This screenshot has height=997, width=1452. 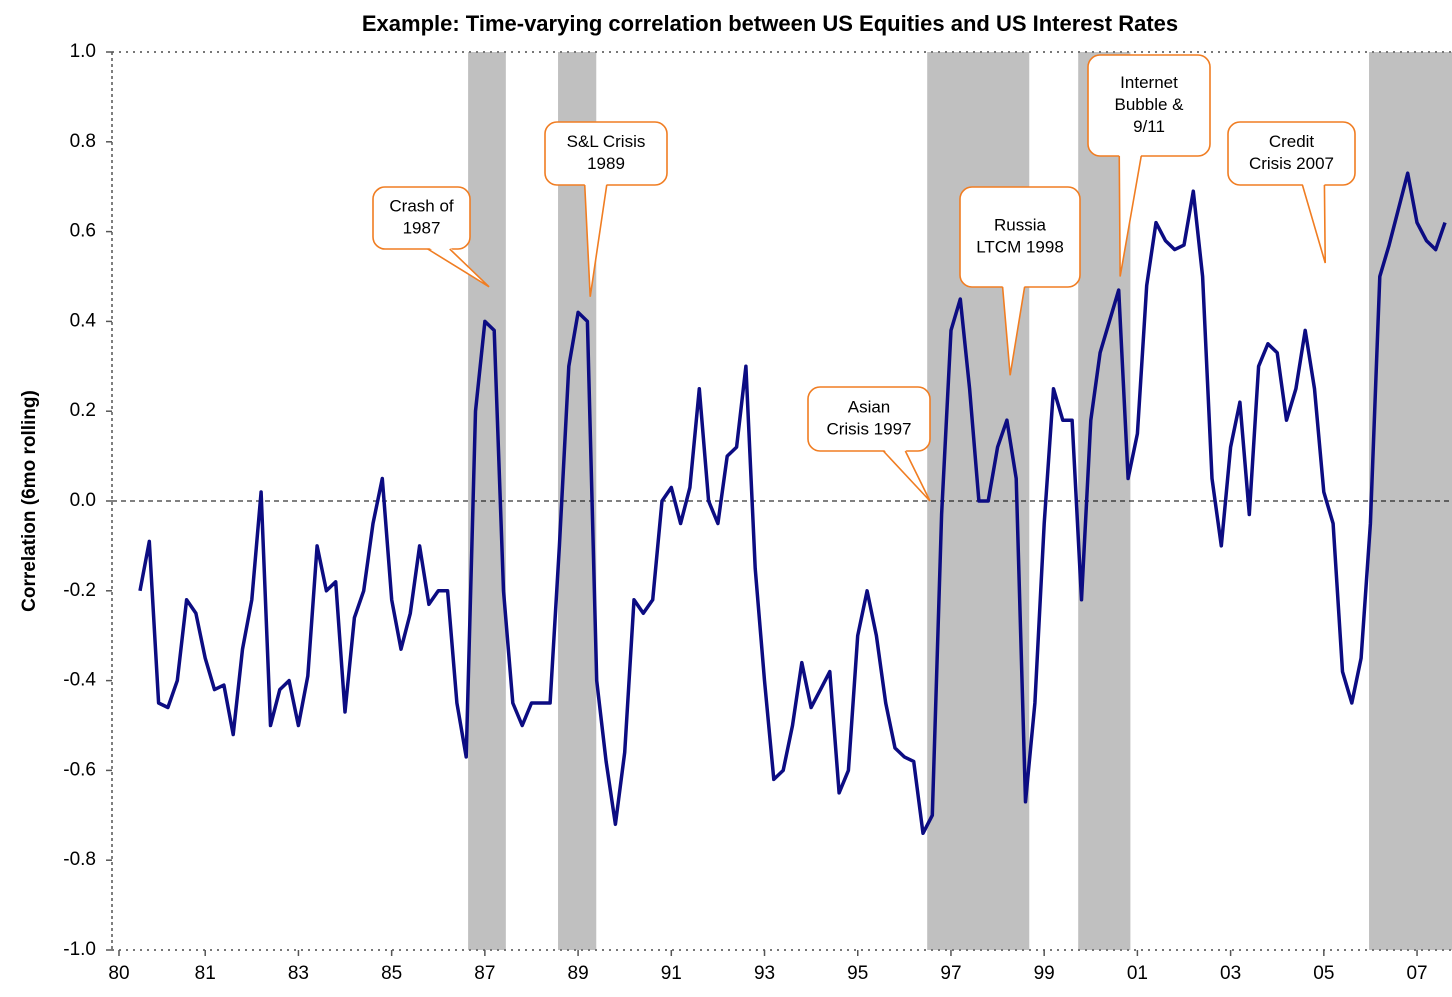 What do you see at coordinates (1149, 165) in the screenshot?
I see `callout: Internet Bubble & 9/11` at bounding box center [1149, 165].